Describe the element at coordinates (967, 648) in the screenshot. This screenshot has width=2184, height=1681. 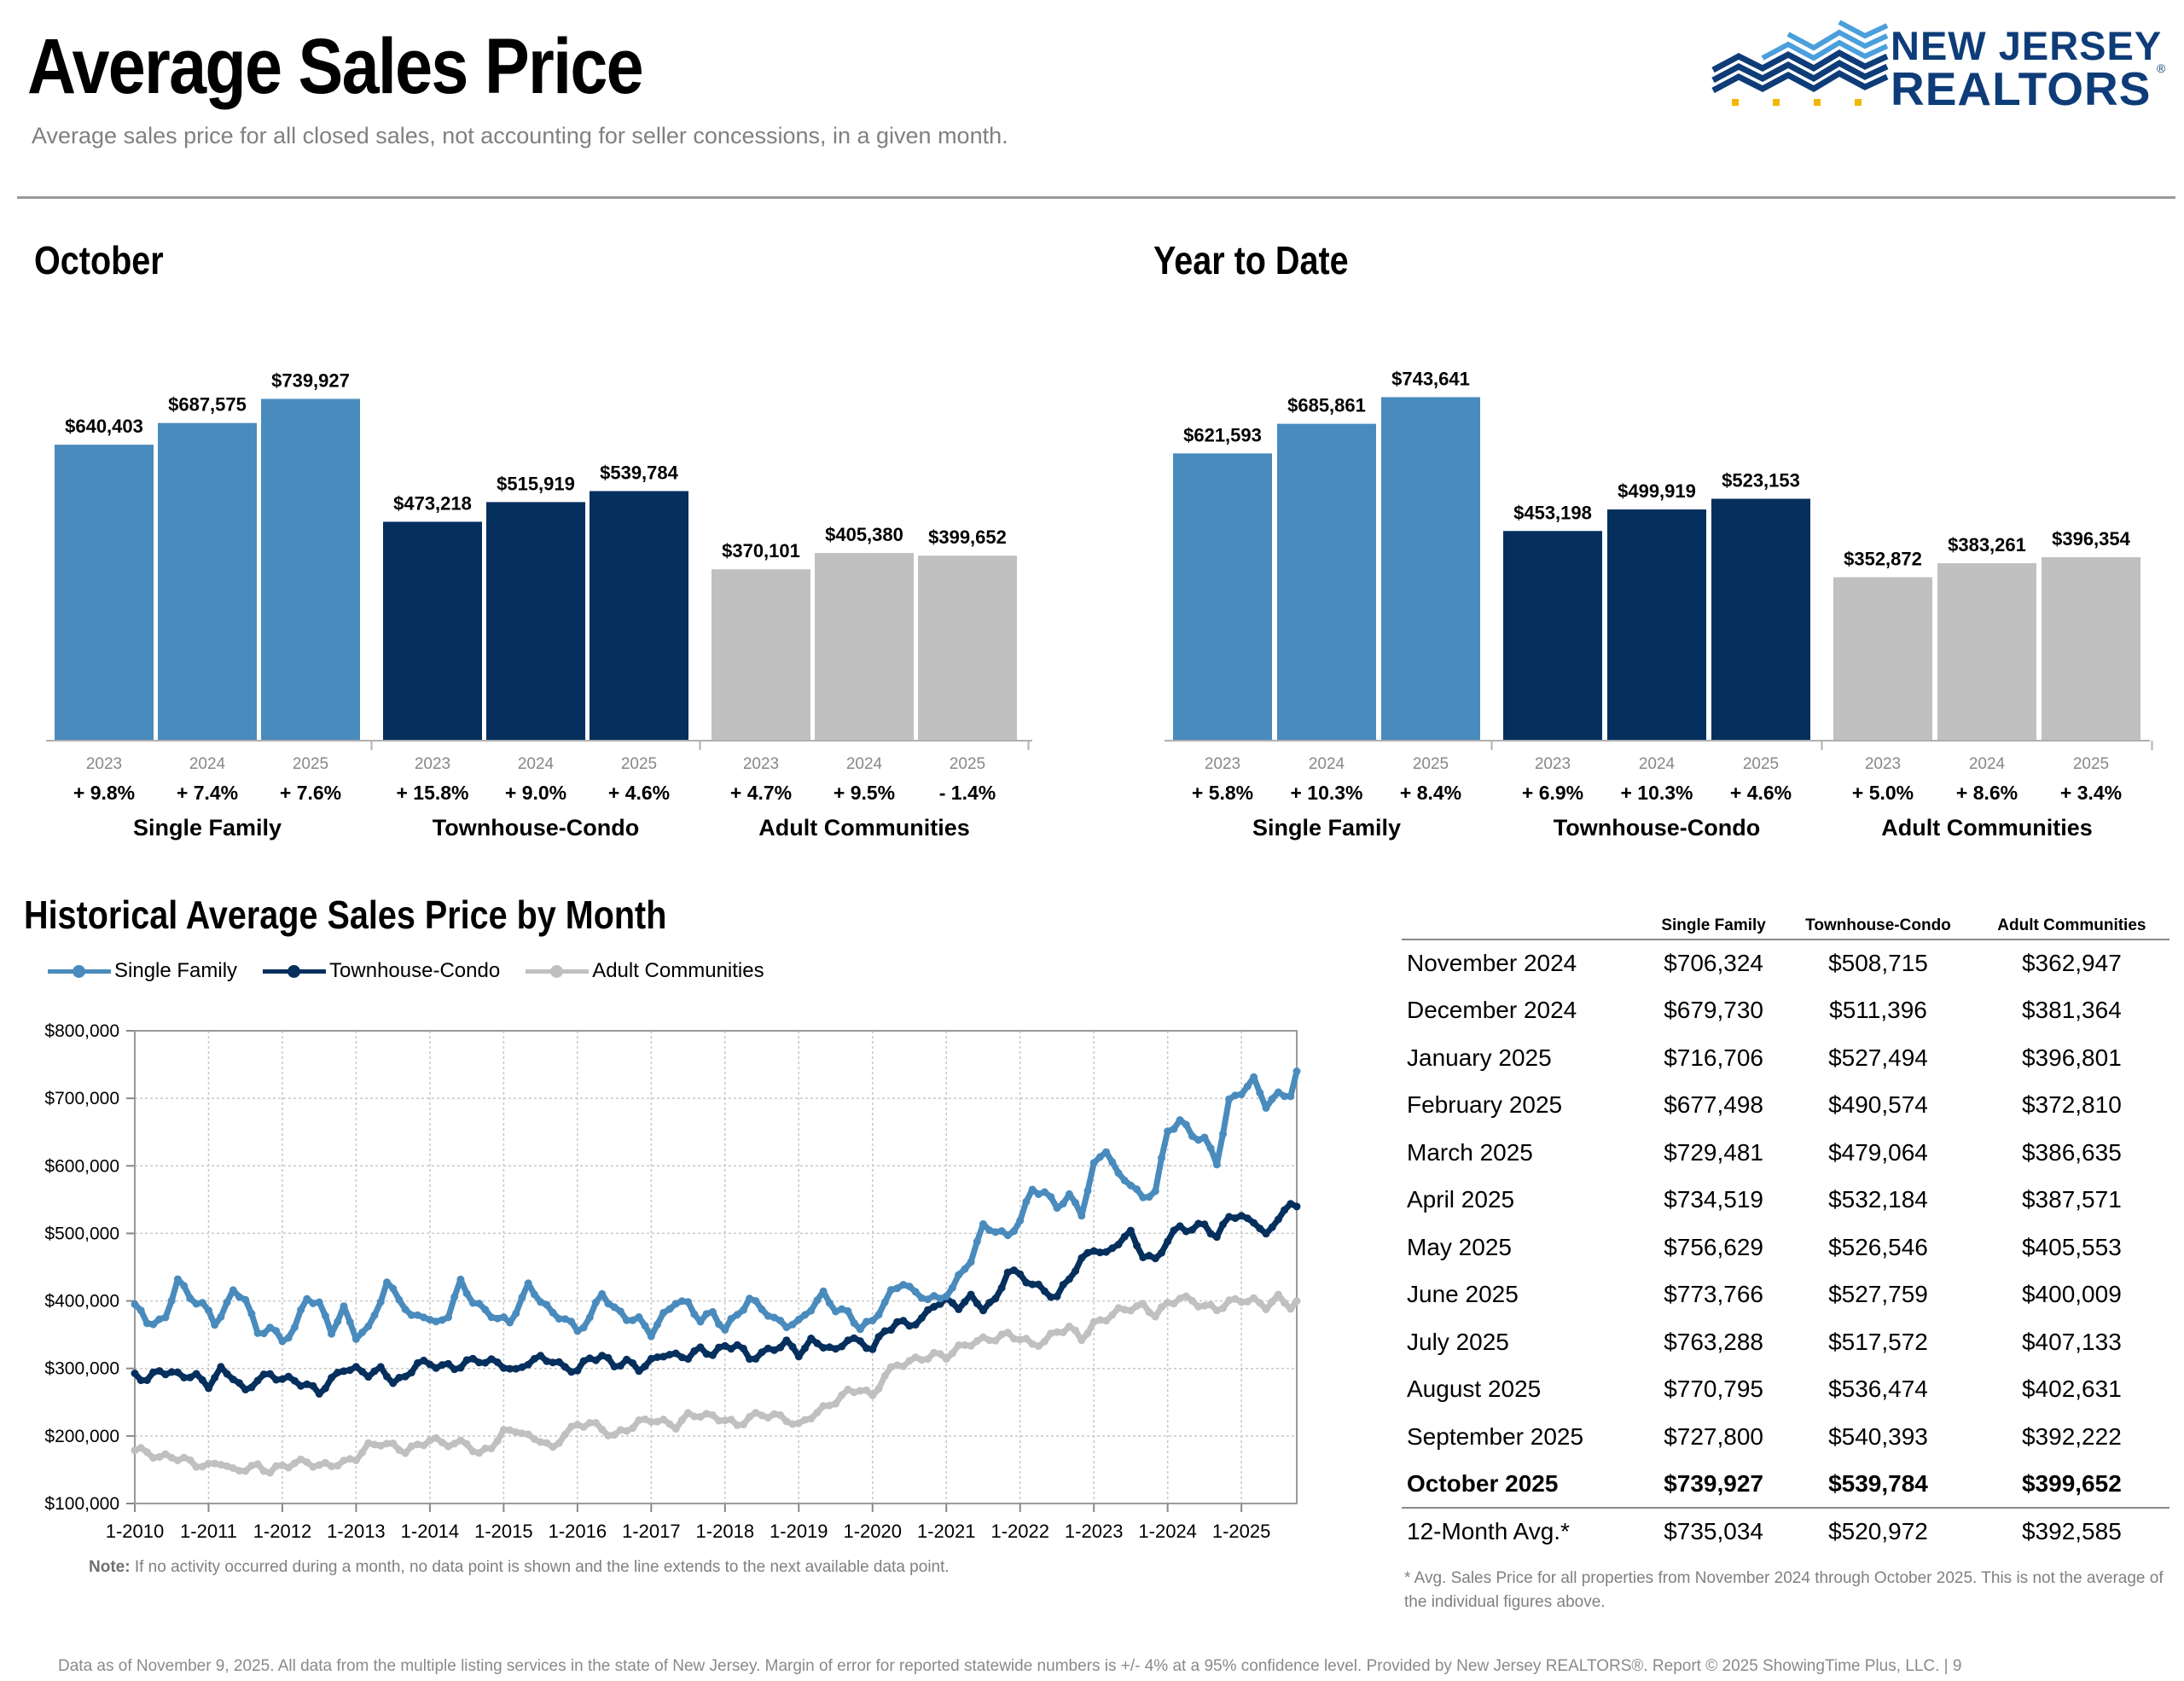
I see `bar-adult-communities-2025` at that location.